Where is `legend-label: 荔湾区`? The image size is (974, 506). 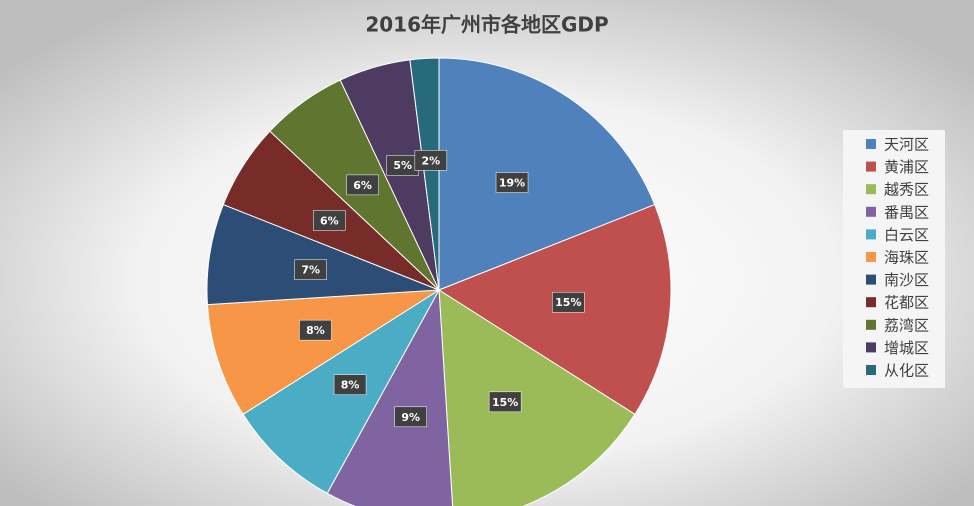 legend-label: 荔湾区 is located at coordinates (906, 325).